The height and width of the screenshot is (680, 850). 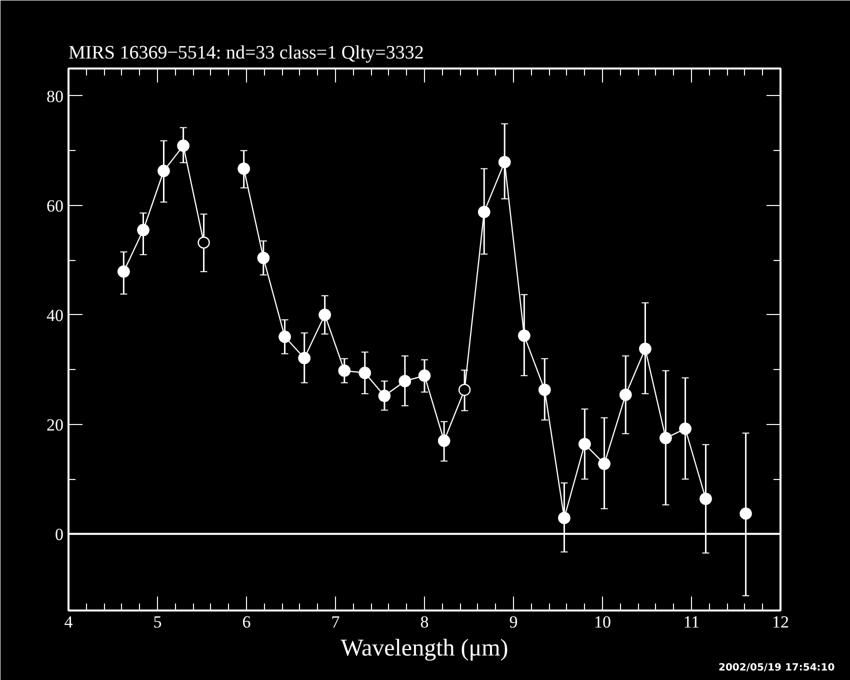 What do you see at coordinates (424, 622) in the screenshot?
I see `x-tick-label: 8` at bounding box center [424, 622].